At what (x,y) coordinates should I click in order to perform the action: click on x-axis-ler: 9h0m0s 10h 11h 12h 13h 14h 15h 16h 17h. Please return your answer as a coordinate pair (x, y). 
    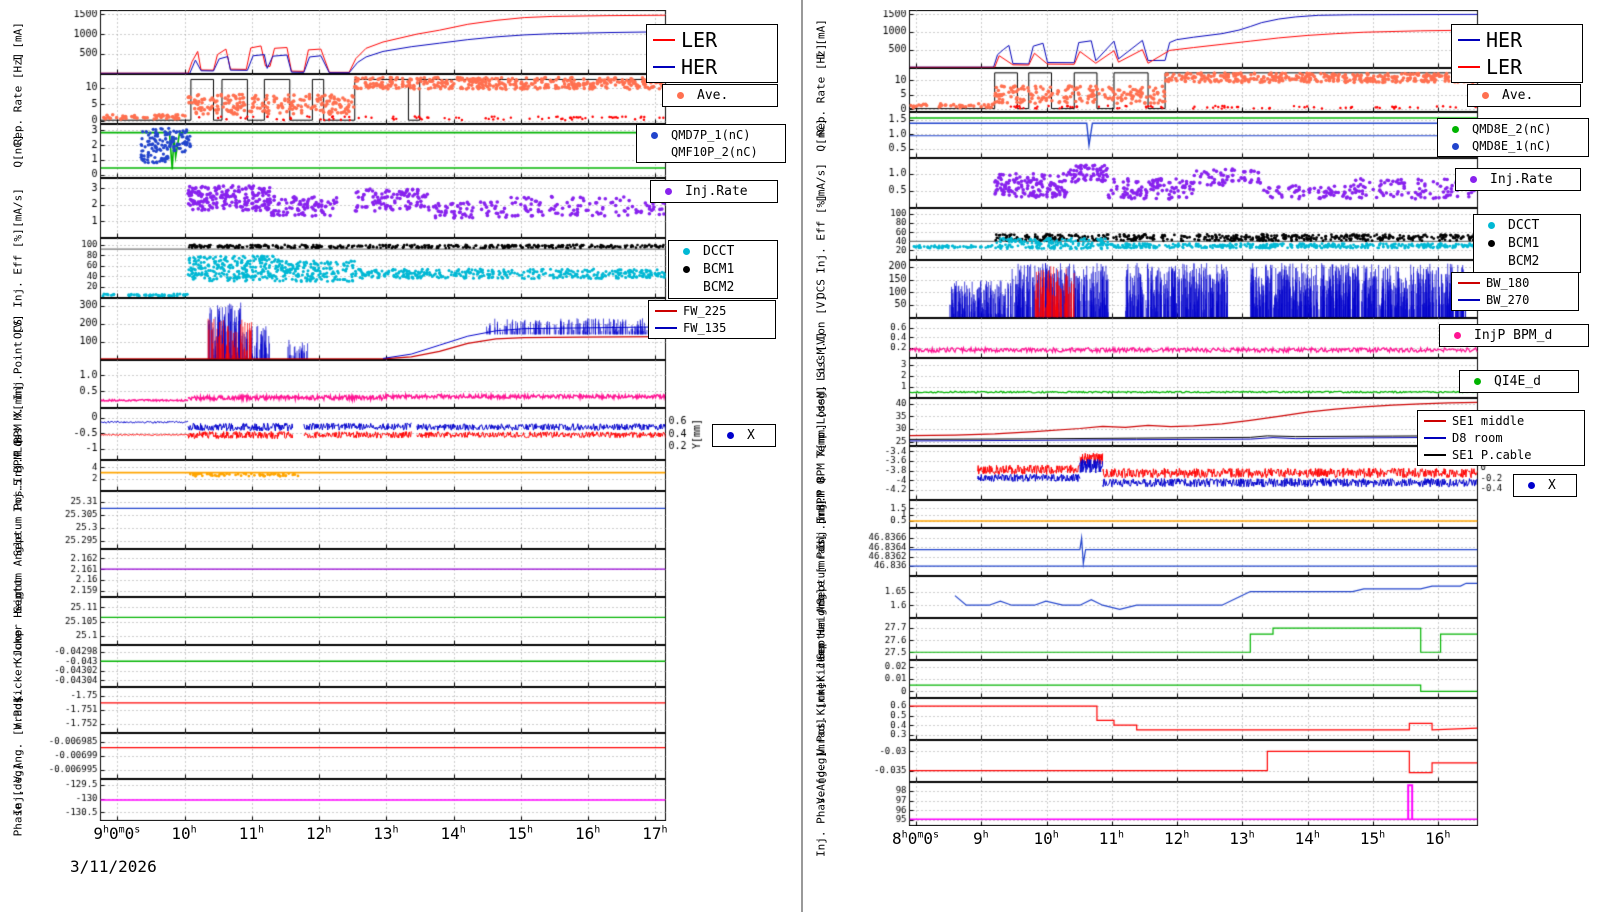
    Looking at the image, I should click on (400, 838).